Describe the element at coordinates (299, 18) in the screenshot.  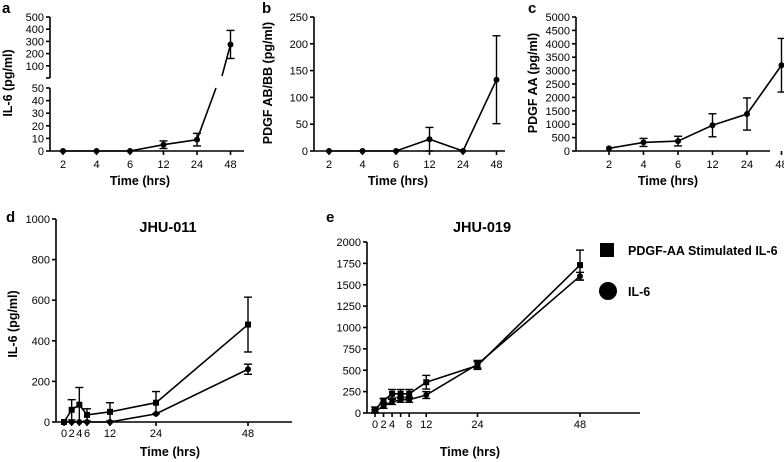
I see `panel-b-ytick-label: 250` at that location.